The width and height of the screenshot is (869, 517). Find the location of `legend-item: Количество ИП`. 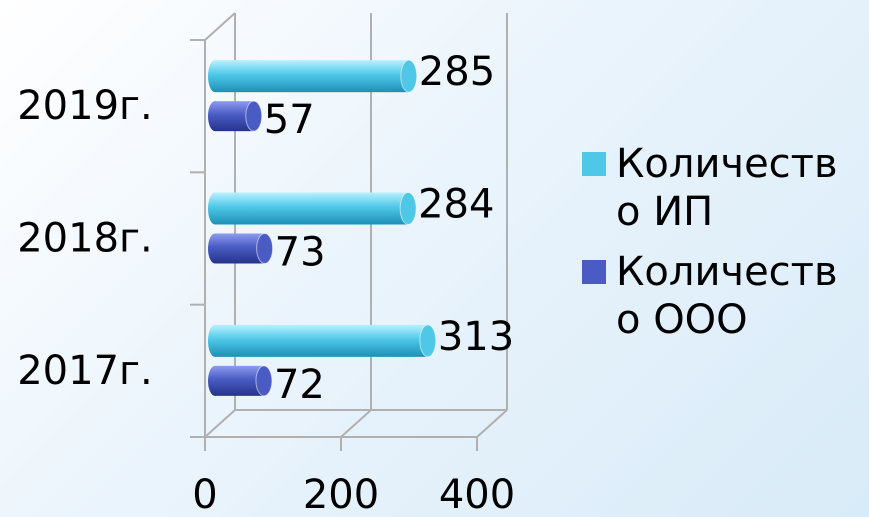

legend-item: Количество ИП is located at coordinates (725, 188).